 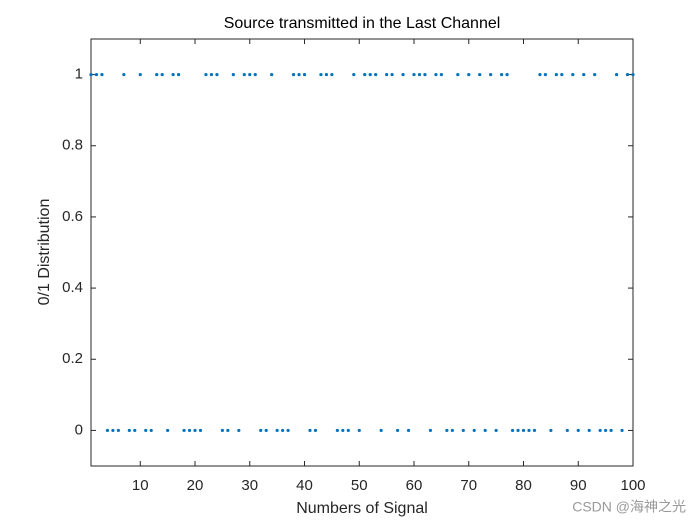 I want to click on y-tick-label: 1, so click(x=79, y=74).